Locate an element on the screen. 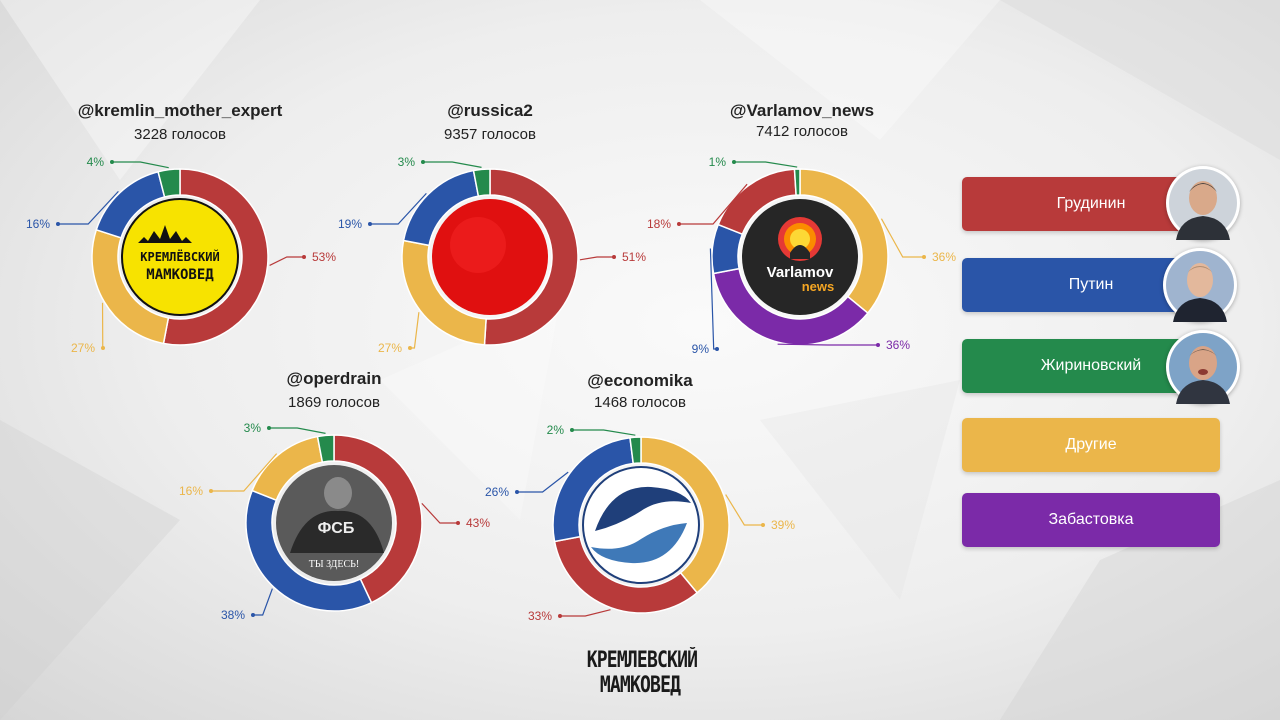  channel-logo: КРЕМЛЁВСКИЙ МАМКОВЕД is located at coordinates (180, 257).